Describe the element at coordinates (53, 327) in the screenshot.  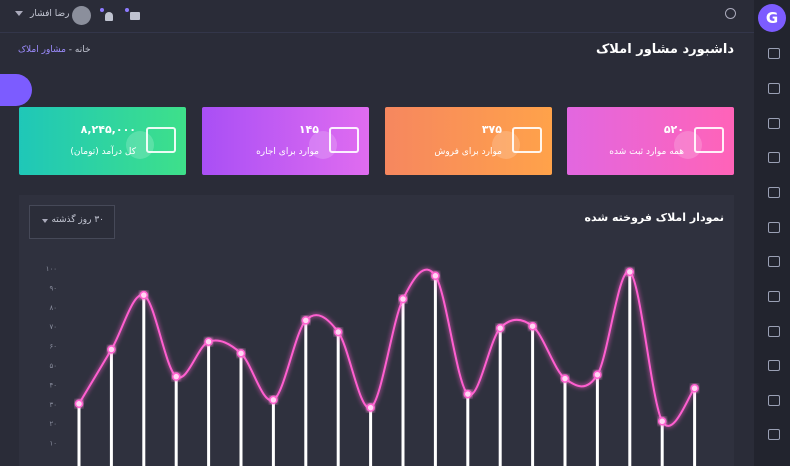
I see `y-tick-label: ۷۰` at that location.